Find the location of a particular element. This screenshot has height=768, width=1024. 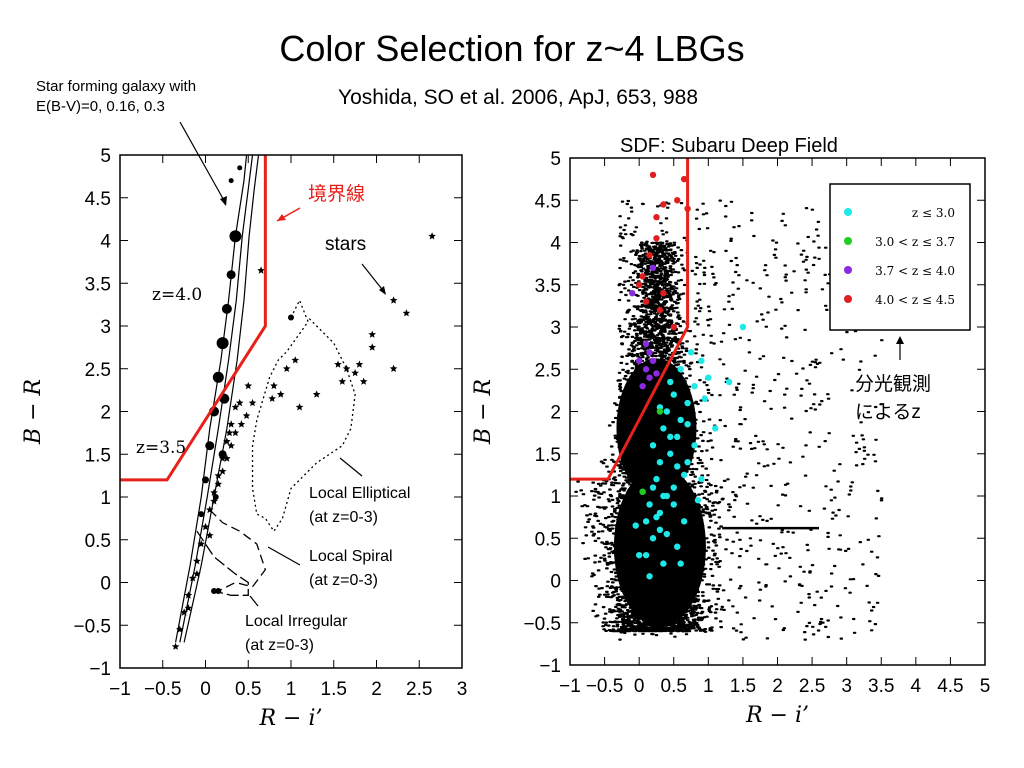

y-tick-label: 2 is located at coordinates (555, 413).